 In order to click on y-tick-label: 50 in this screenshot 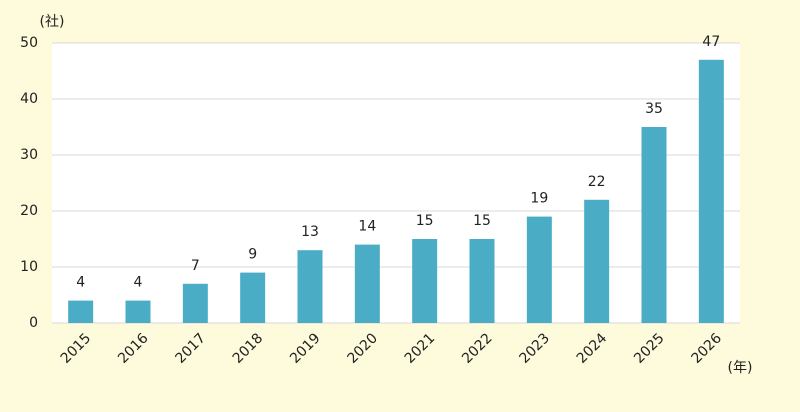, I will do `click(29, 43)`.